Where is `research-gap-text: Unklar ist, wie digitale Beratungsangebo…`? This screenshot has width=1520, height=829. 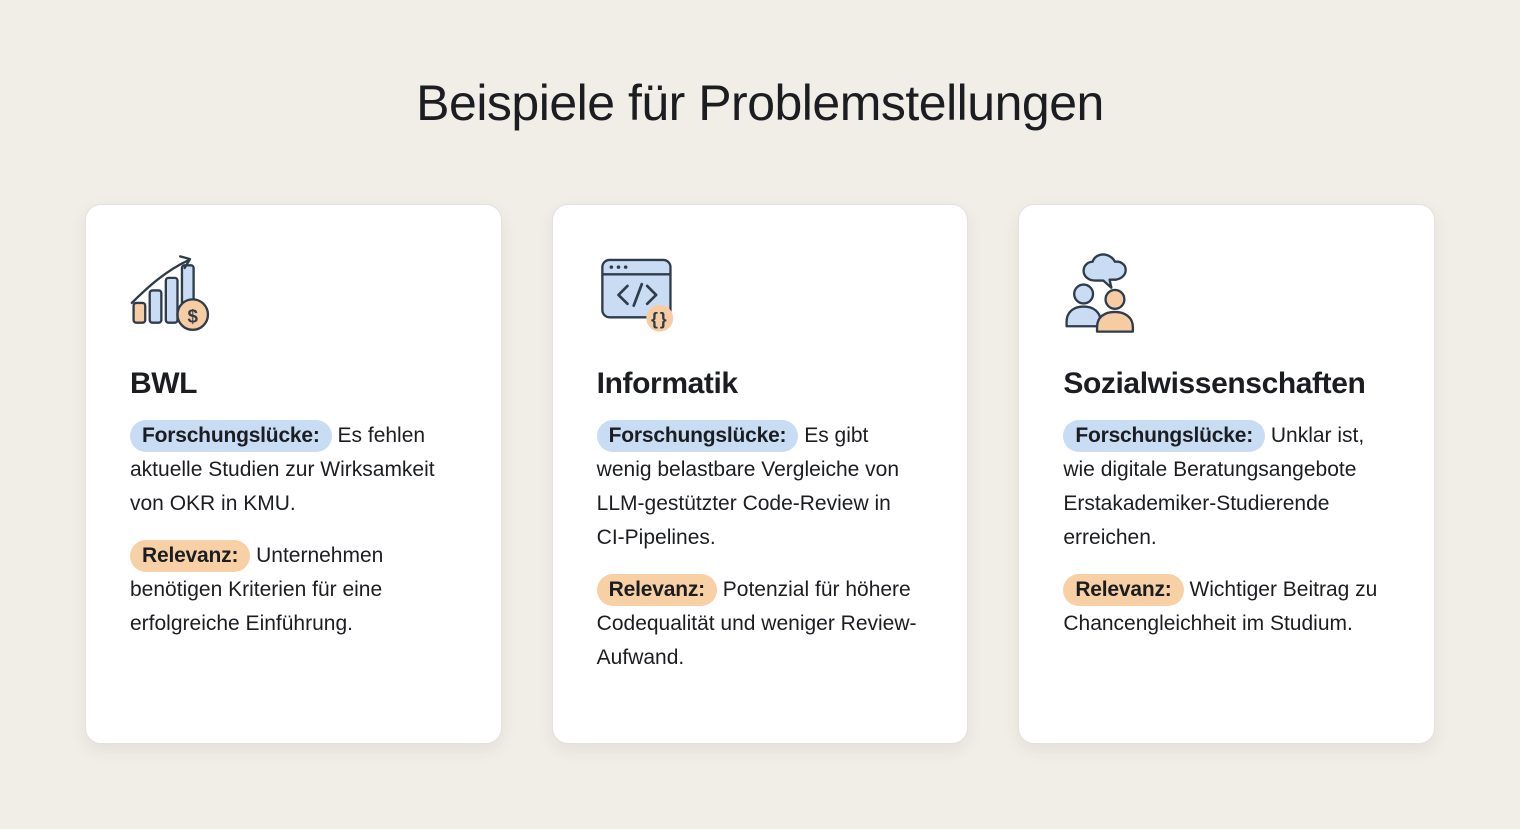
research-gap-text: Unklar ist, wie digitale Beratungsangebo… is located at coordinates (1214, 486).